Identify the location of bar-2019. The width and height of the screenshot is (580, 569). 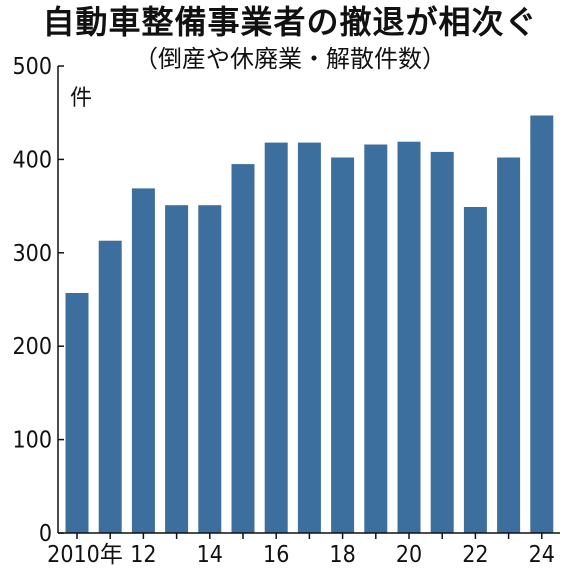
(376, 338).